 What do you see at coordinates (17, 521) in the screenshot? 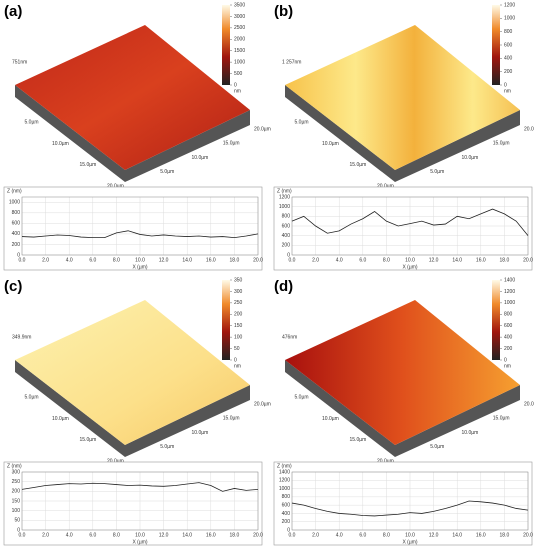
I see `y-tick-label: 50` at bounding box center [17, 521].